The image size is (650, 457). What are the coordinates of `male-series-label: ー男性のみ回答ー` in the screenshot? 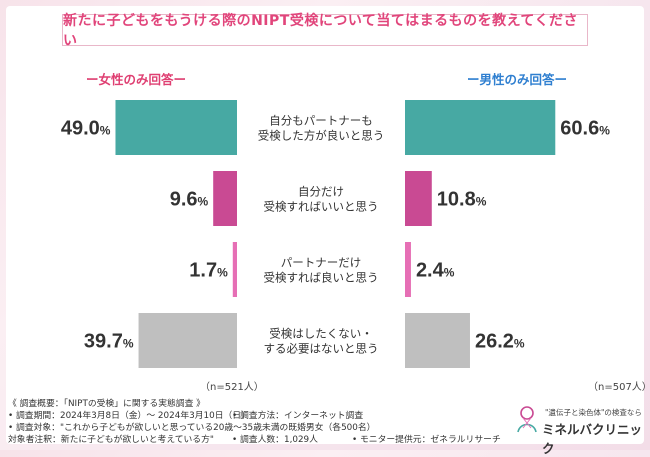 It's located at (517, 79).